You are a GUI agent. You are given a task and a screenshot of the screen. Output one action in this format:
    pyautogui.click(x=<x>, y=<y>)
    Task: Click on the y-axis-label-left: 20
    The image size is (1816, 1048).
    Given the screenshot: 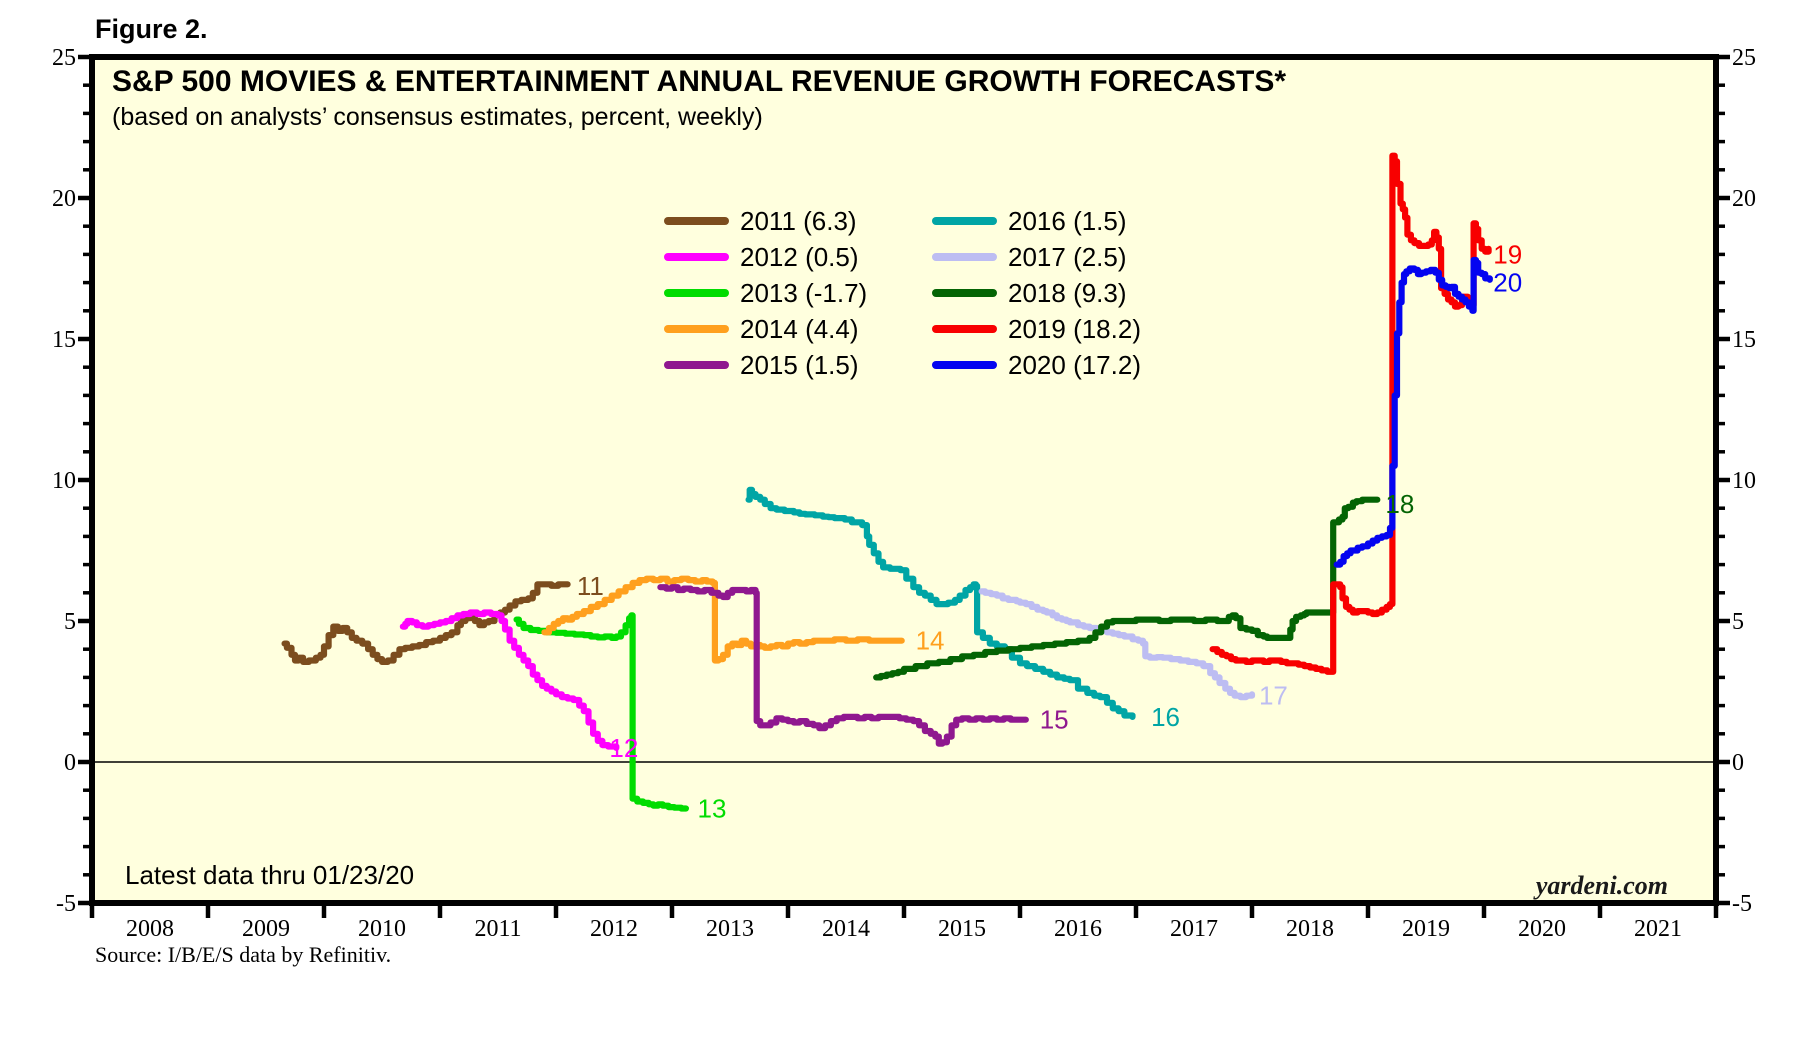 What is the action you would take?
    pyautogui.click(x=64, y=199)
    